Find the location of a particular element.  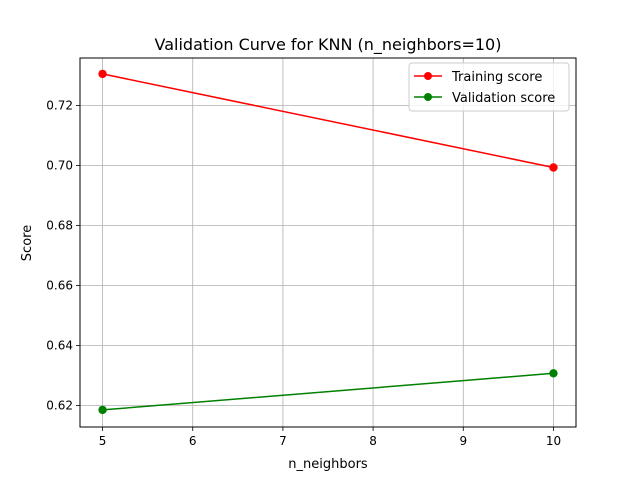

y-axis-ticks: 0.62 0.64 0.66 0.68 0.70 0.72 is located at coordinates (63, 255).